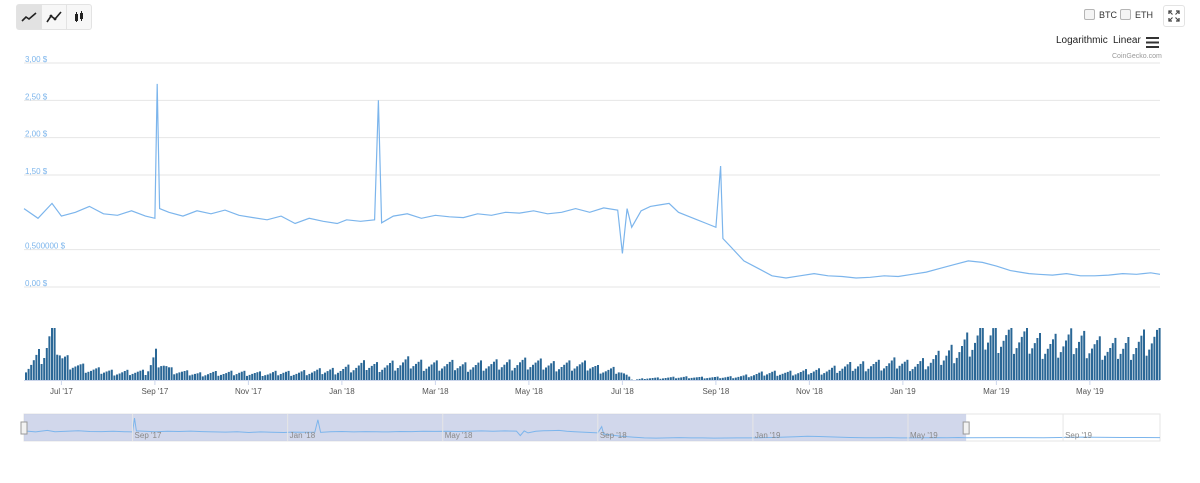  What do you see at coordinates (1100, 14) in the screenshot?
I see `compare-btc-checkbox: BTC` at bounding box center [1100, 14].